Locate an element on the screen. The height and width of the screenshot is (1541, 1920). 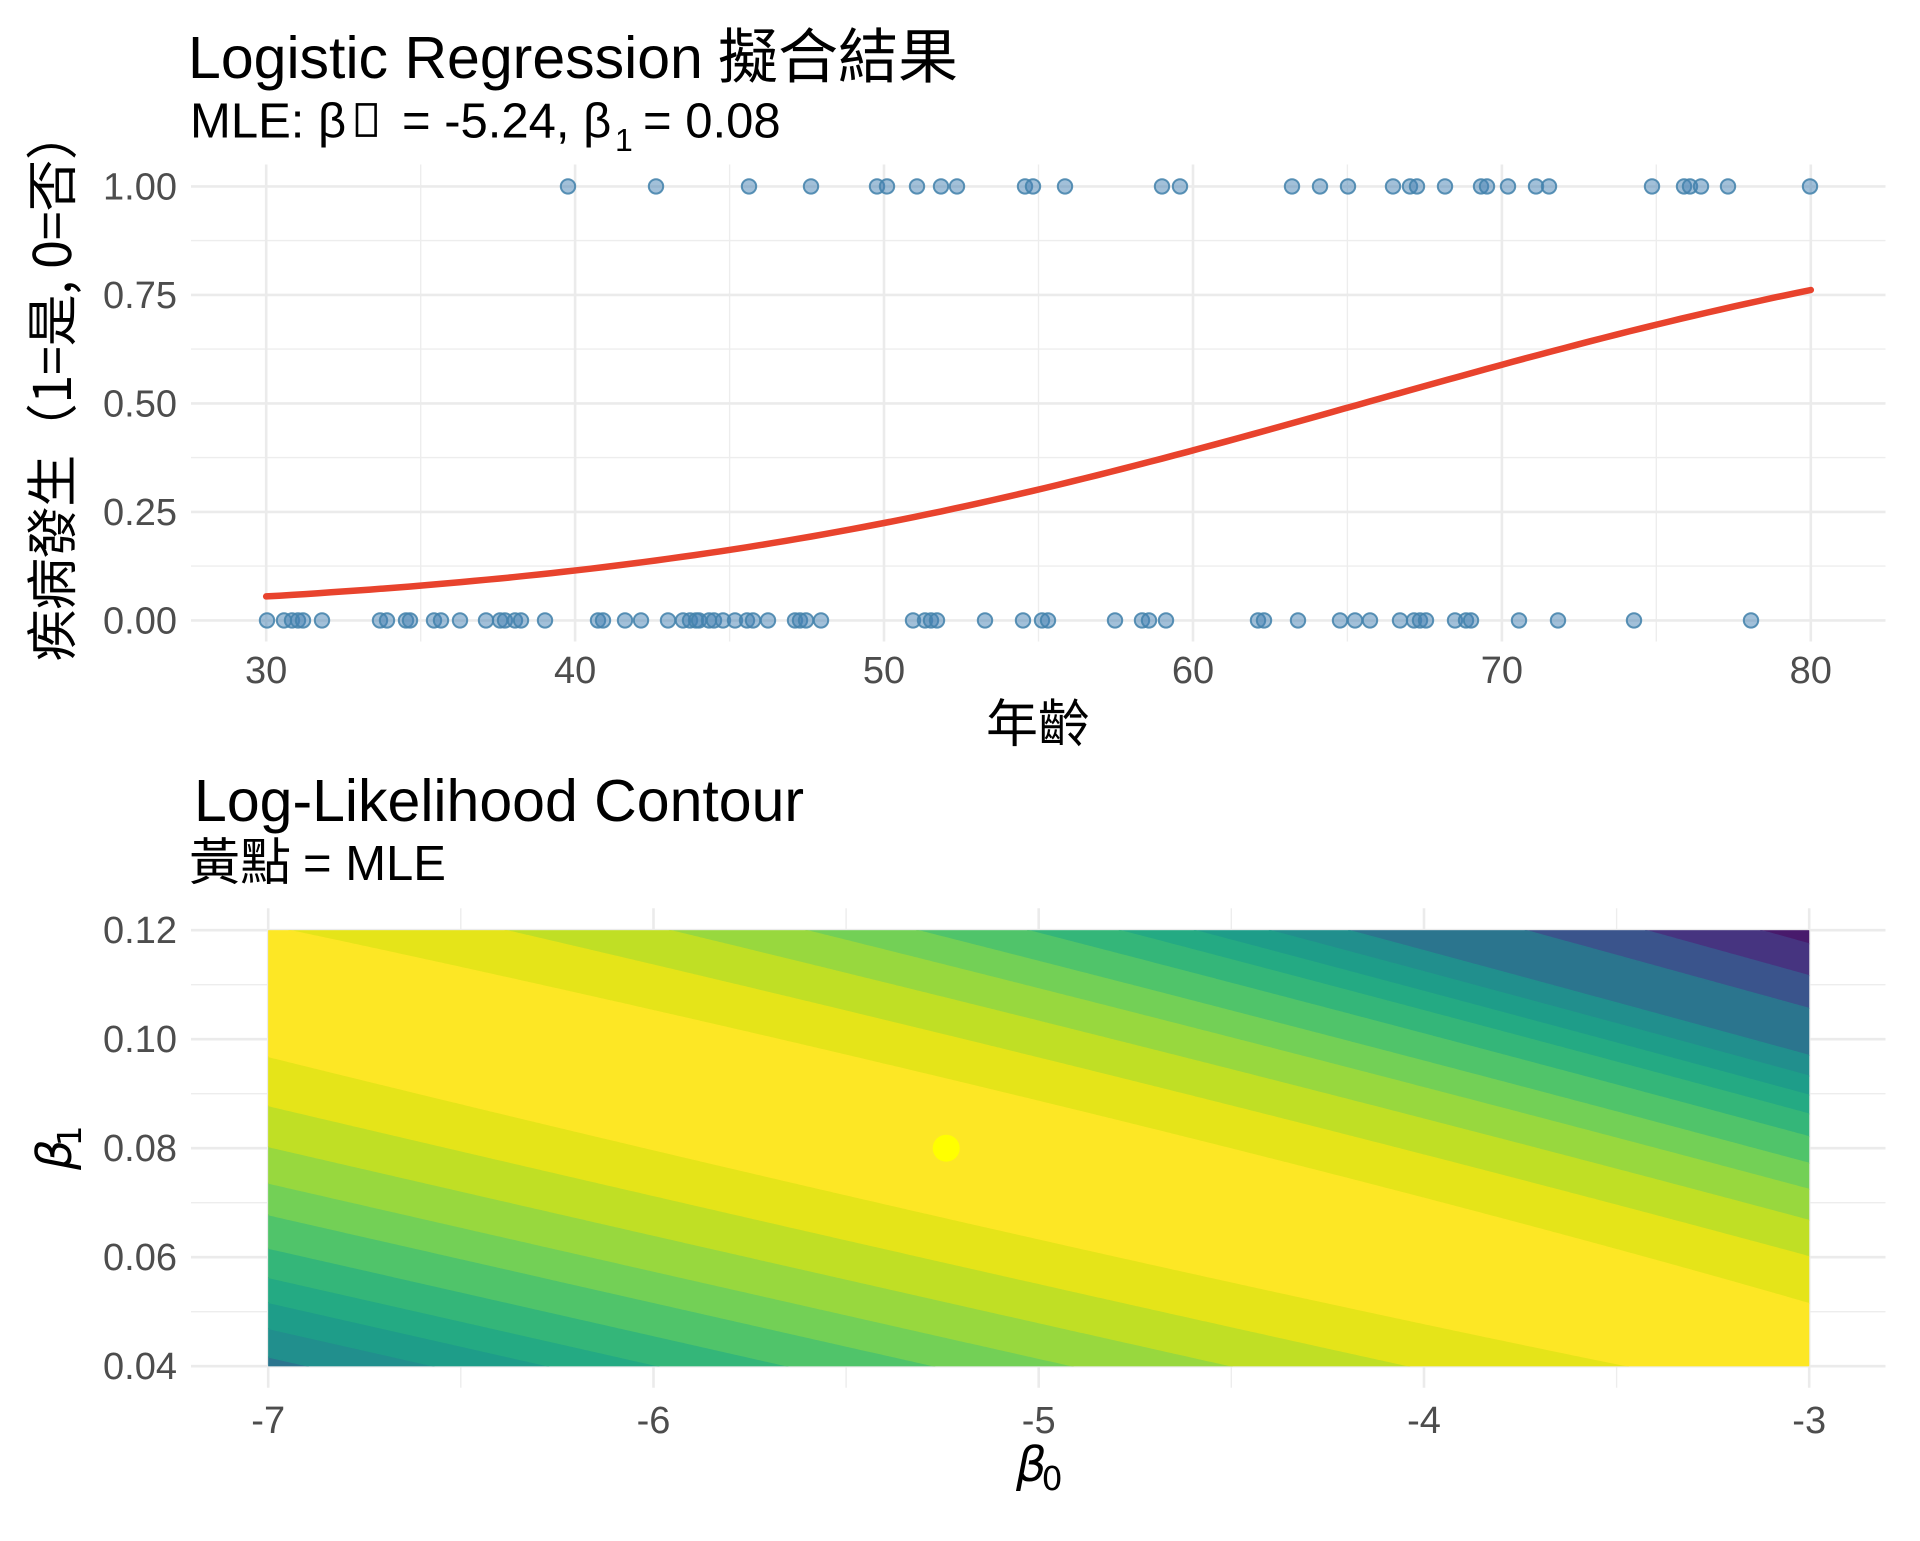
svg-text: 60 is located at coordinates (1193, 671).